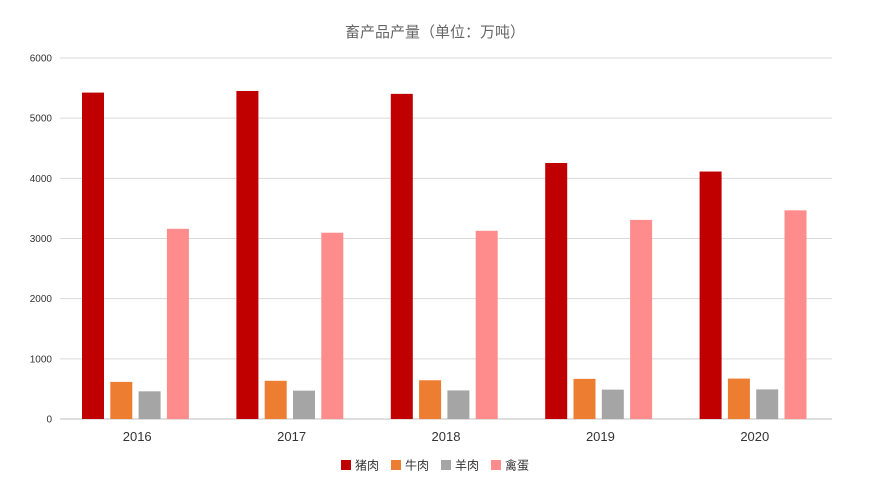  What do you see at coordinates (435, 465) in the screenshot?
I see `legend: 猪肉 牛肉 羊肉 禽蛋` at bounding box center [435, 465].